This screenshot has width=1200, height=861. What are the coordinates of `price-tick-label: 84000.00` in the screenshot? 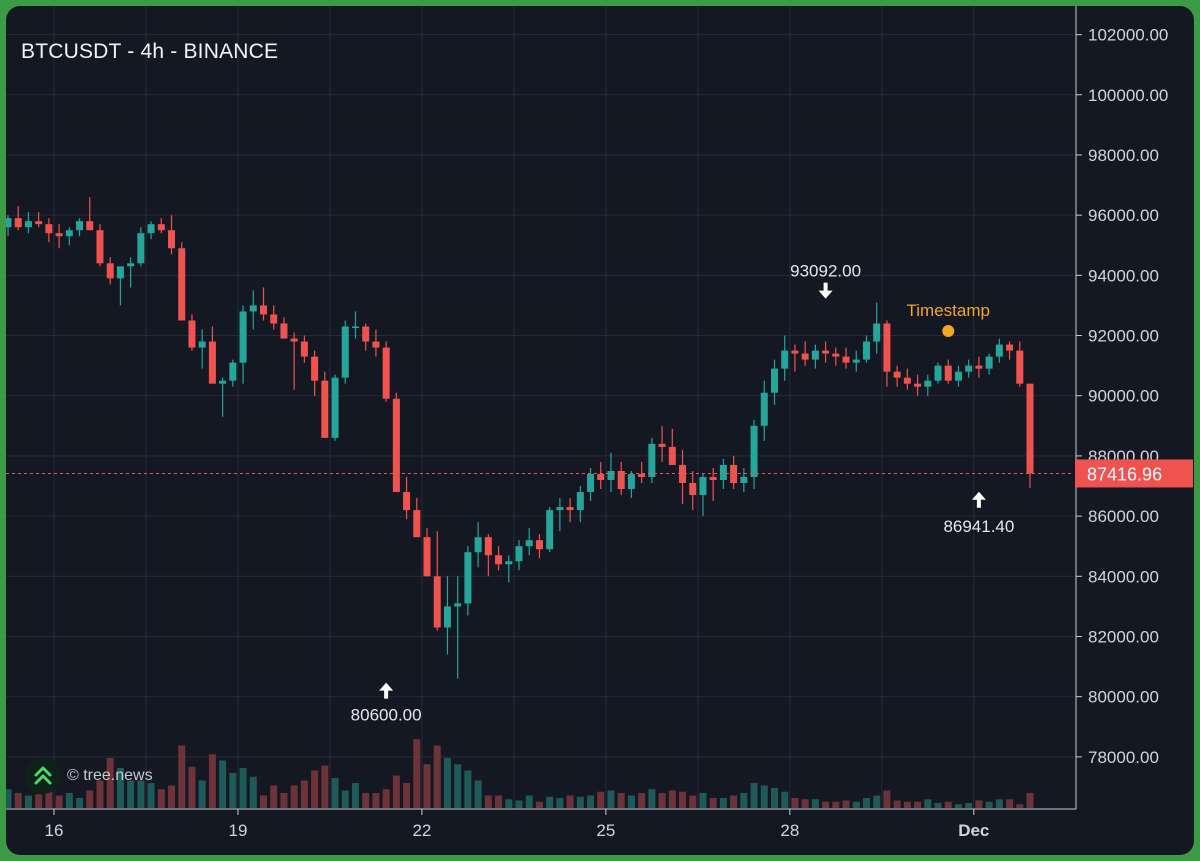 It's located at (1123, 576).